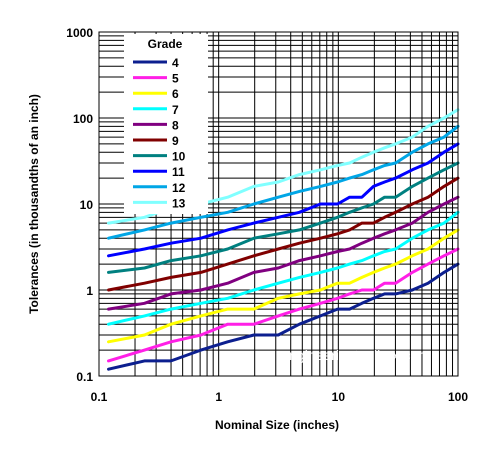 The height and width of the screenshot is (468, 492). Describe the element at coordinates (87, 205) in the screenshot. I see `y-tick-label: 10` at that location.